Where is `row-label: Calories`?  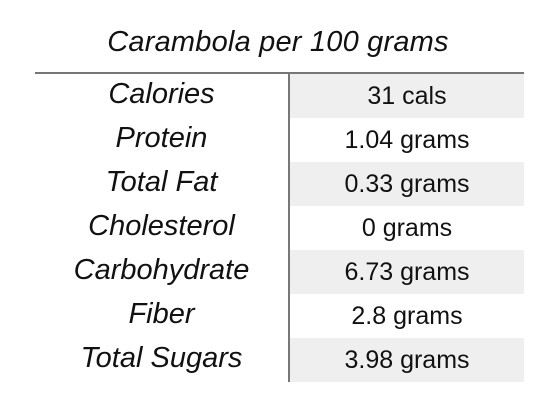 row-label: Calories is located at coordinates (161, 94).